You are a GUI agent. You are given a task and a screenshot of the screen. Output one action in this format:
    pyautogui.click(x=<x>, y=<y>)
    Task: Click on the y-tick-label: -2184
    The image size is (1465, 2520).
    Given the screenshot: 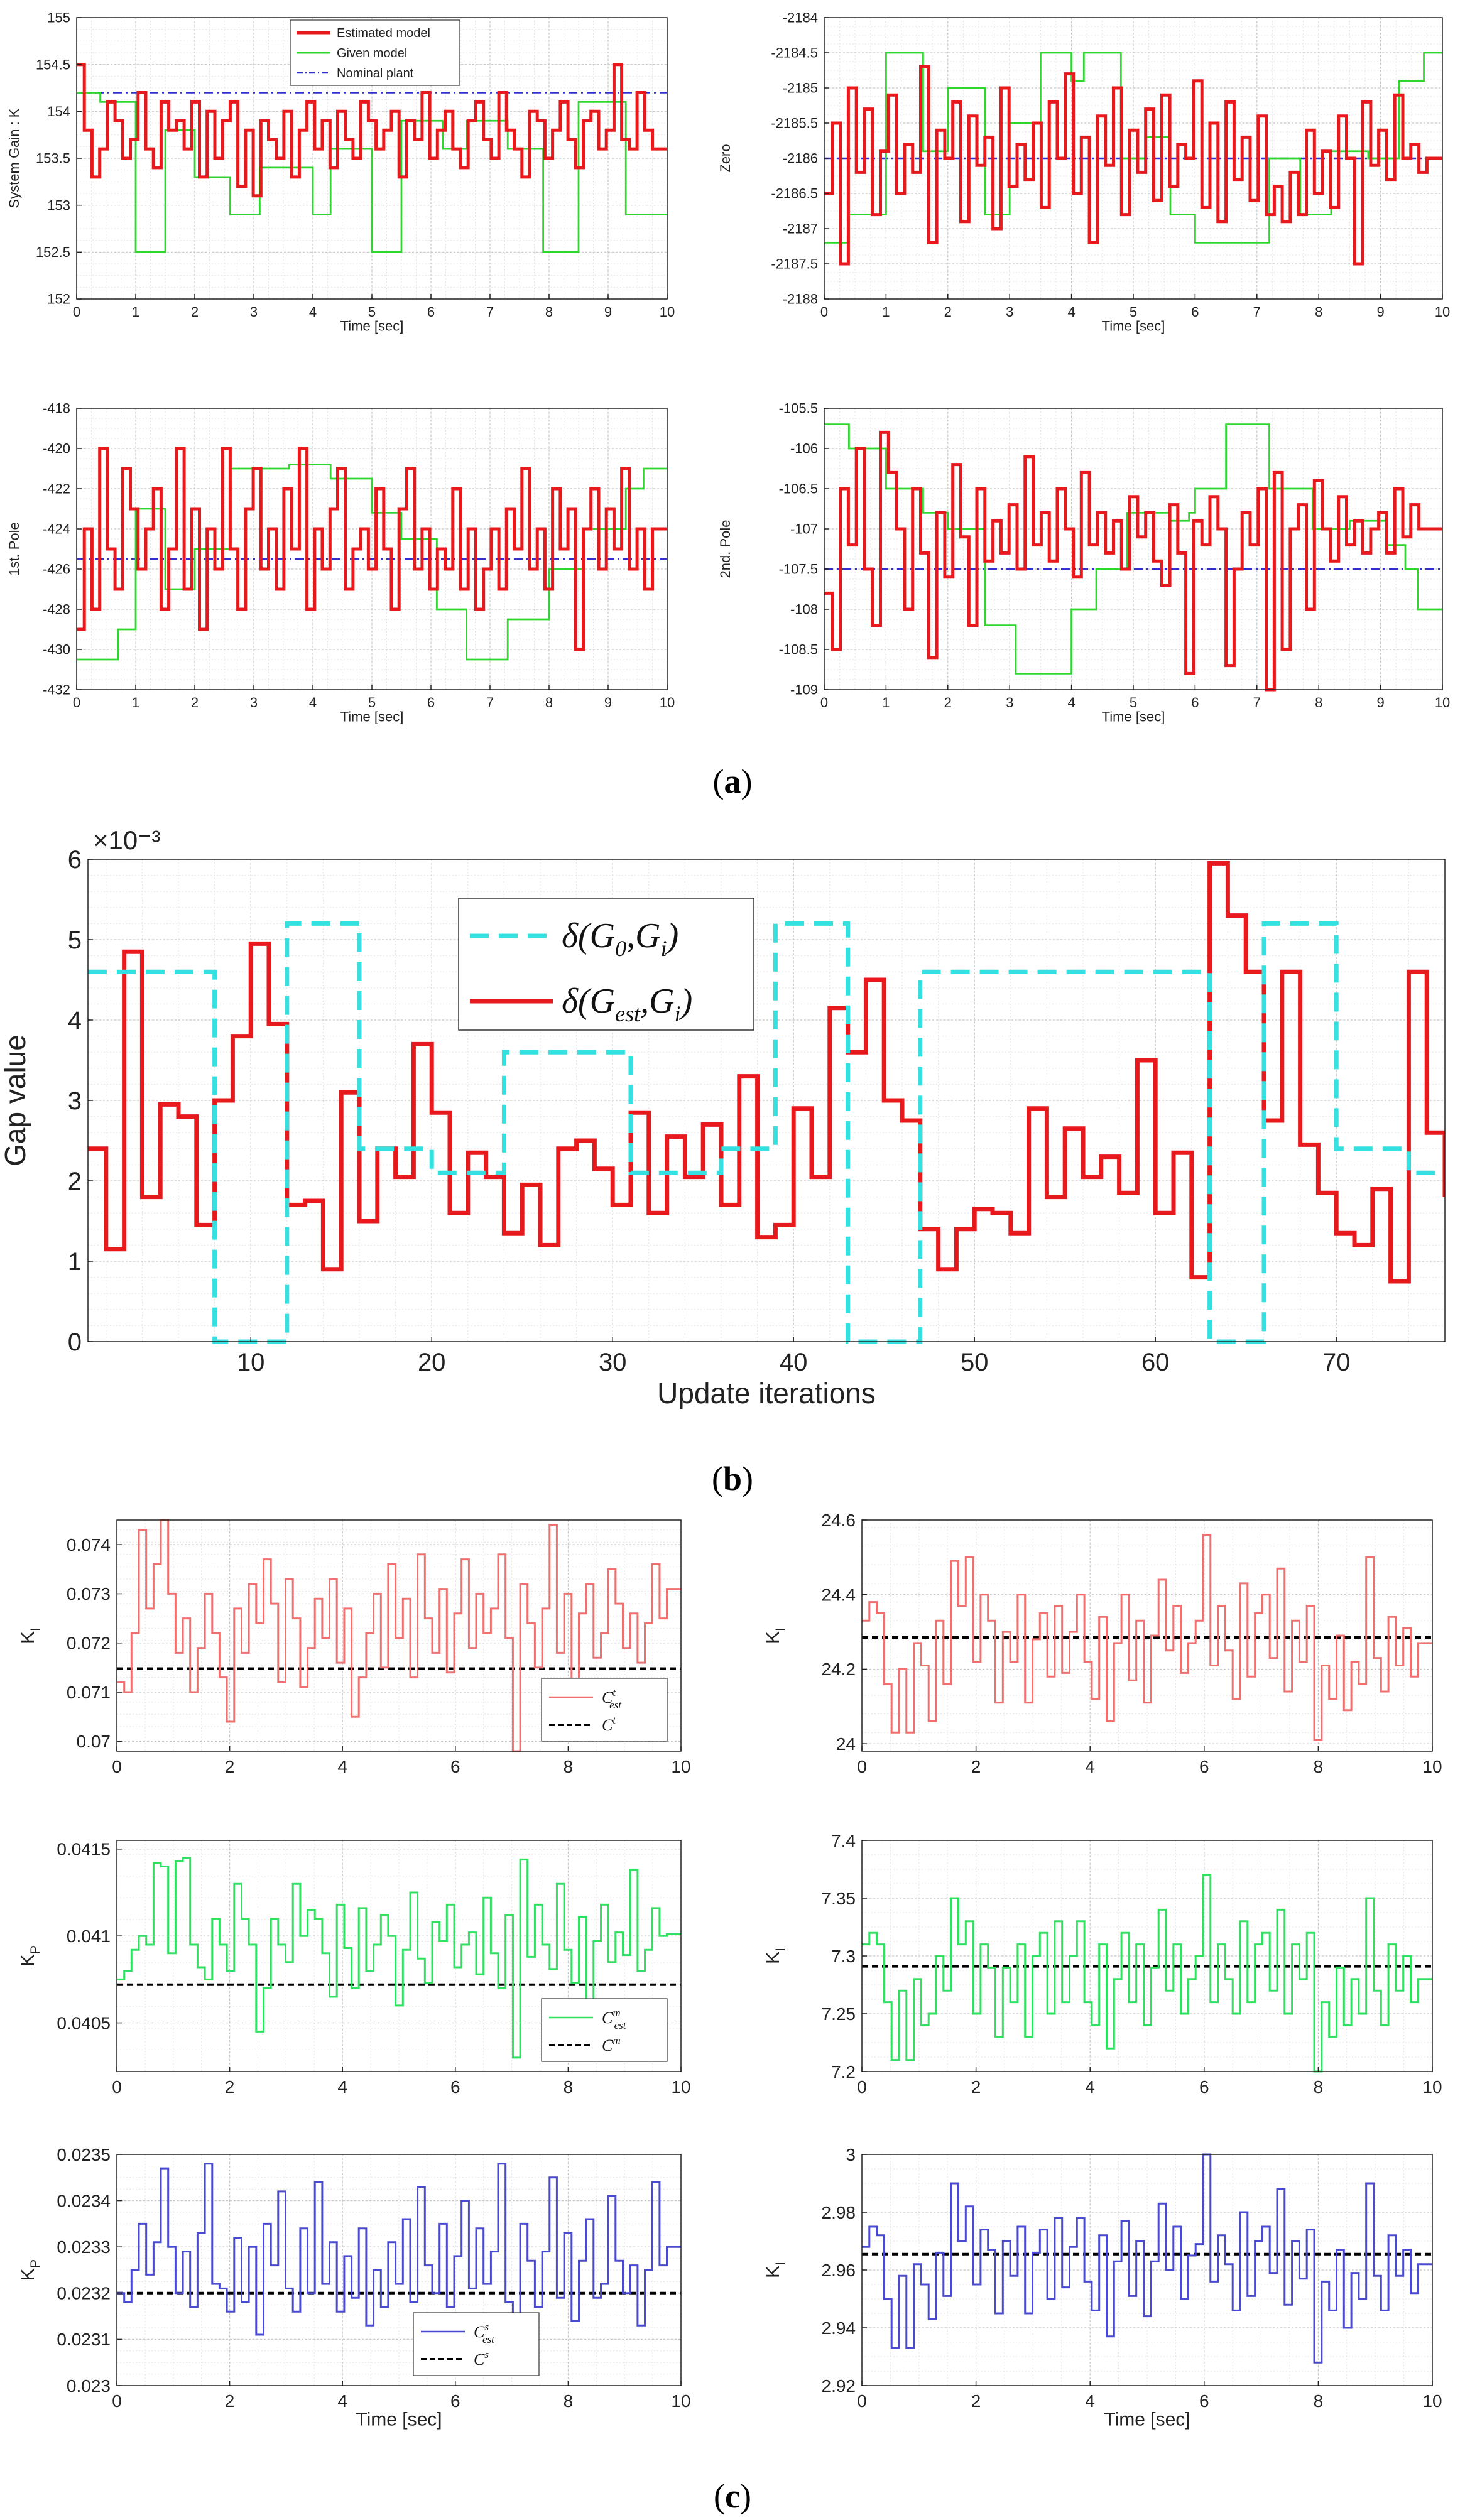 What is the action you would take?
    pyautogui.click(x=800, y=18)
    